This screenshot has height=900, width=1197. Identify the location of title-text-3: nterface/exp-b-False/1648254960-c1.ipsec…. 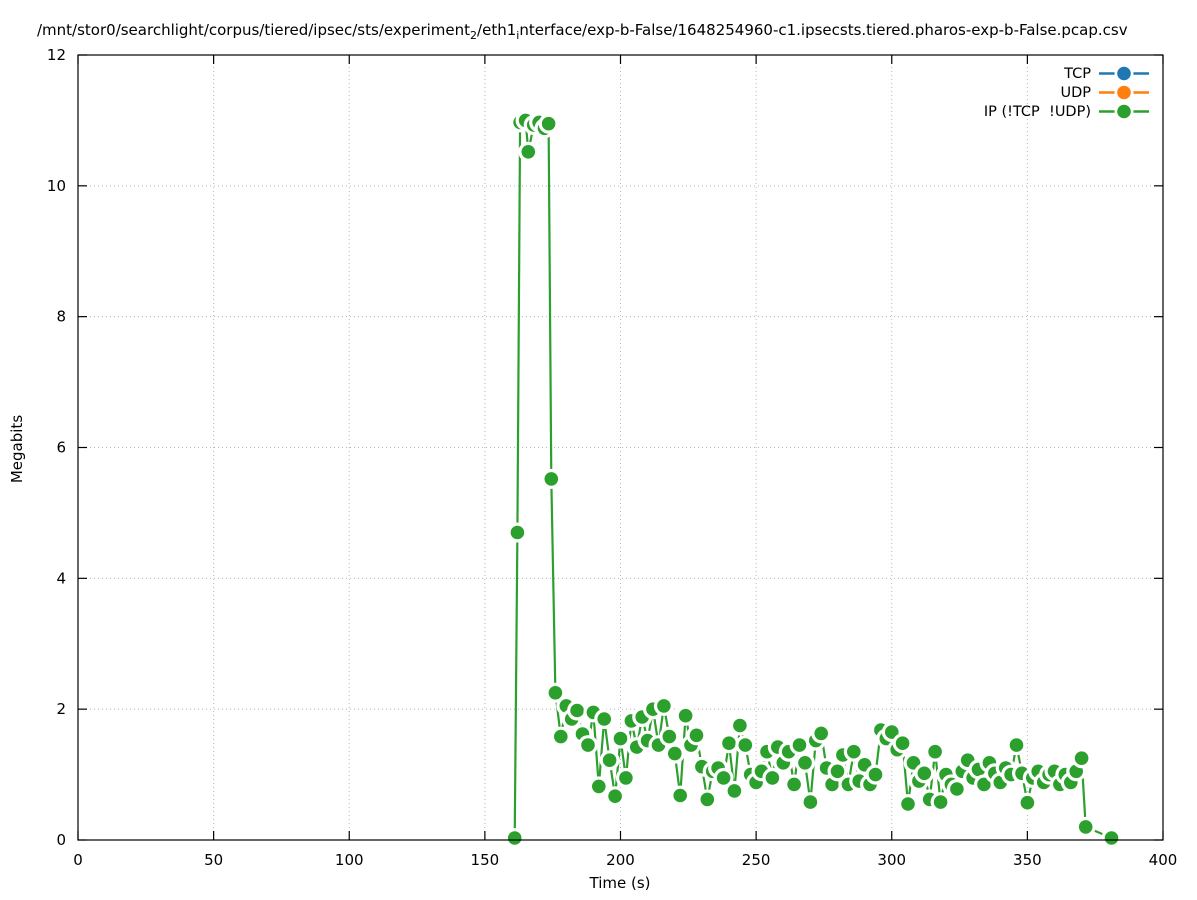
(823, 30).